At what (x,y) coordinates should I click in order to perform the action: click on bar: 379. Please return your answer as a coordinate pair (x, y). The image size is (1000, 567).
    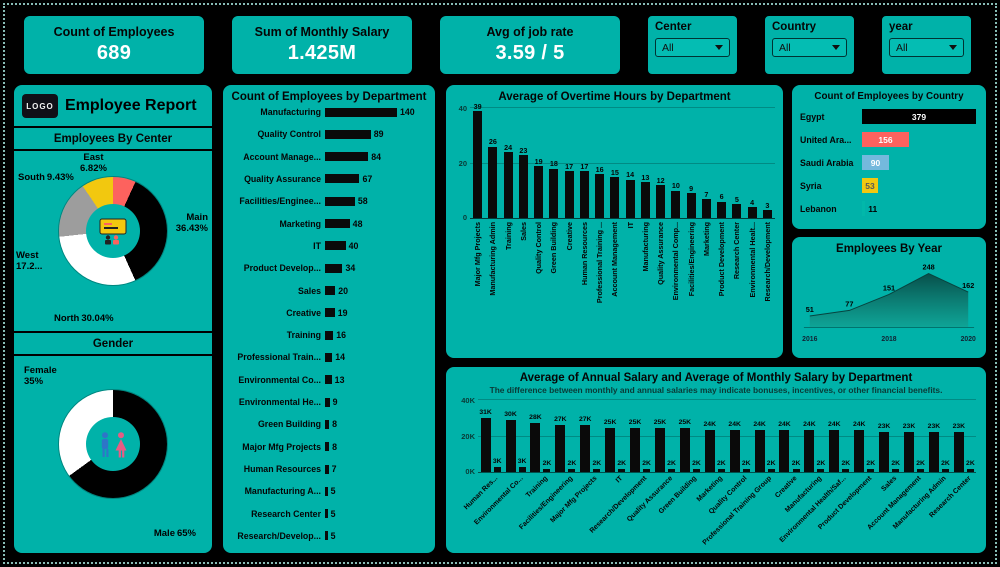
    Looking at the image, I should click on (919, 116).